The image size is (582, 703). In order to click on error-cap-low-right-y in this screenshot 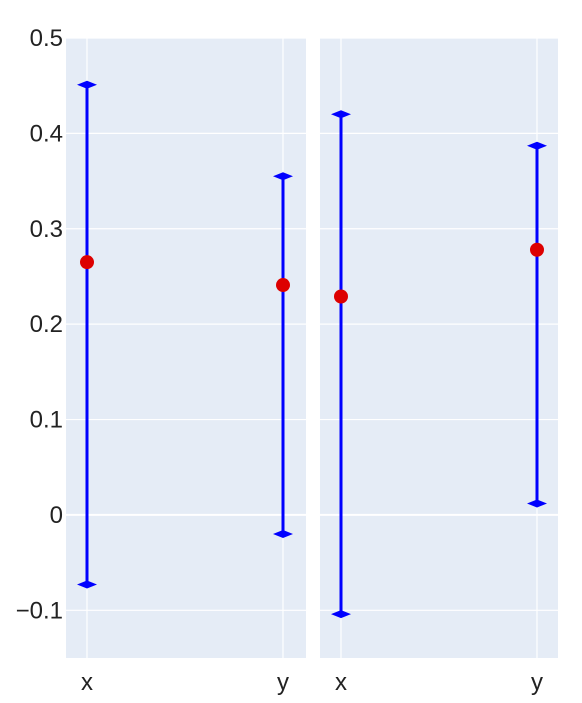, I will do `click(537, 503)`.